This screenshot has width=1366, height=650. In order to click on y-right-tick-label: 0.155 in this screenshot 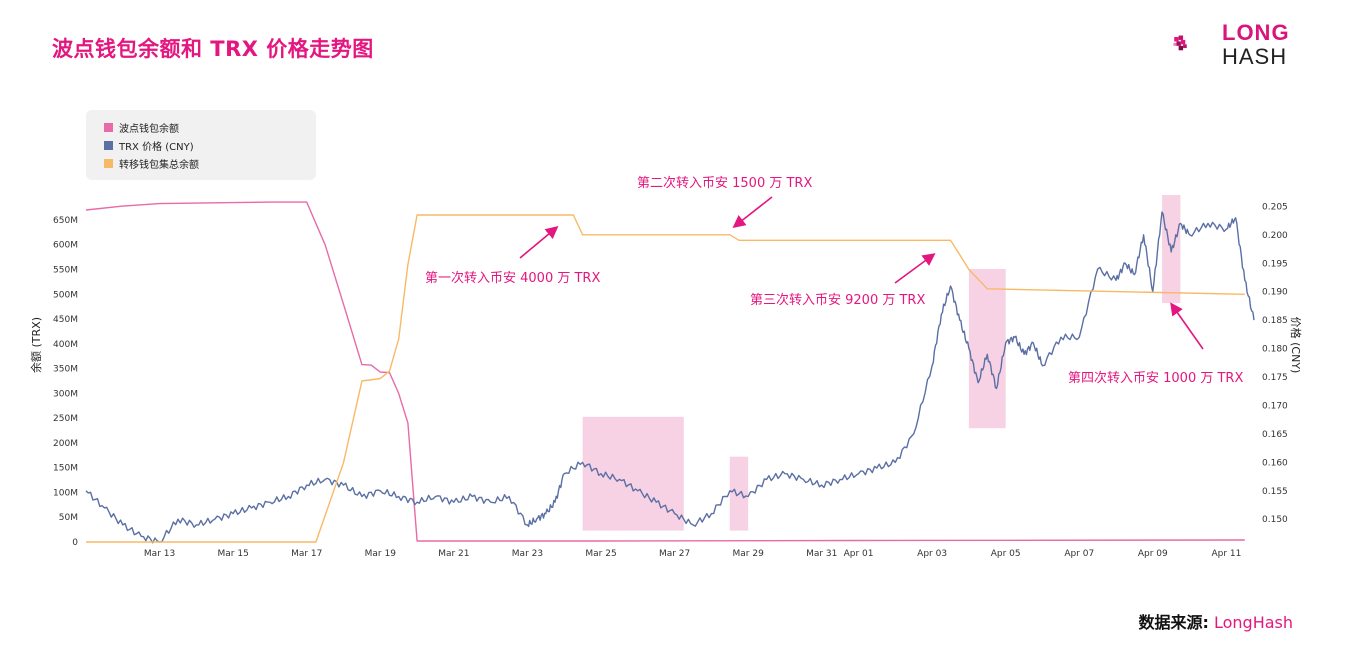, I will do `click(1275, 492)`.